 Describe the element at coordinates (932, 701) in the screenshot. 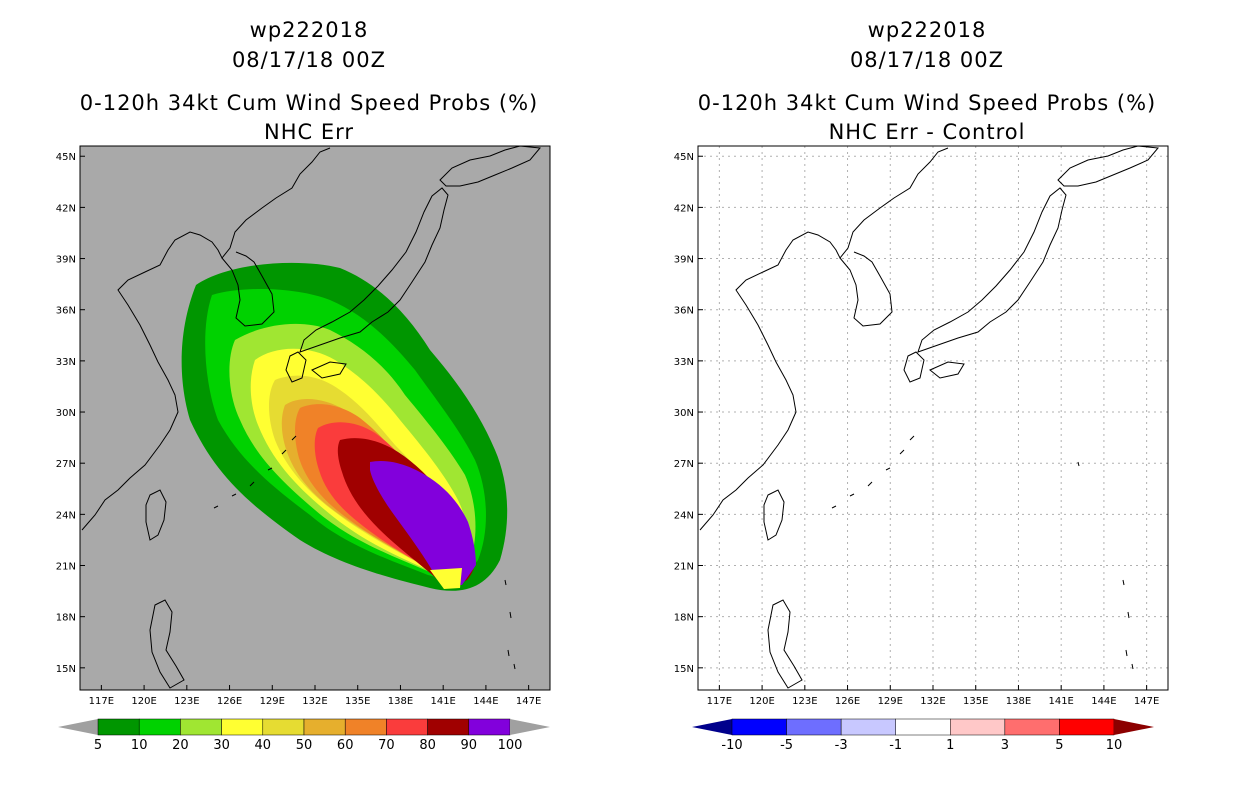

I see `lon-label: 132E` at that location.